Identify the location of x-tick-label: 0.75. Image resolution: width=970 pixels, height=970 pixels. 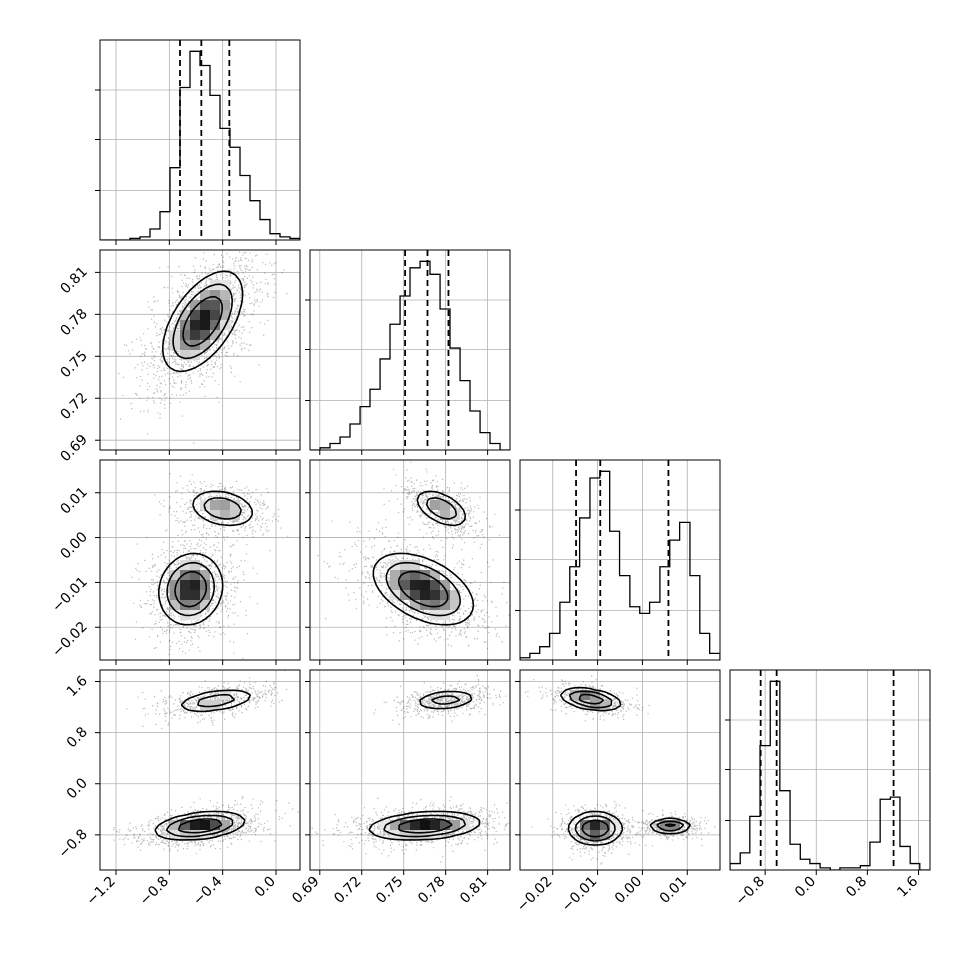
(389, 890).